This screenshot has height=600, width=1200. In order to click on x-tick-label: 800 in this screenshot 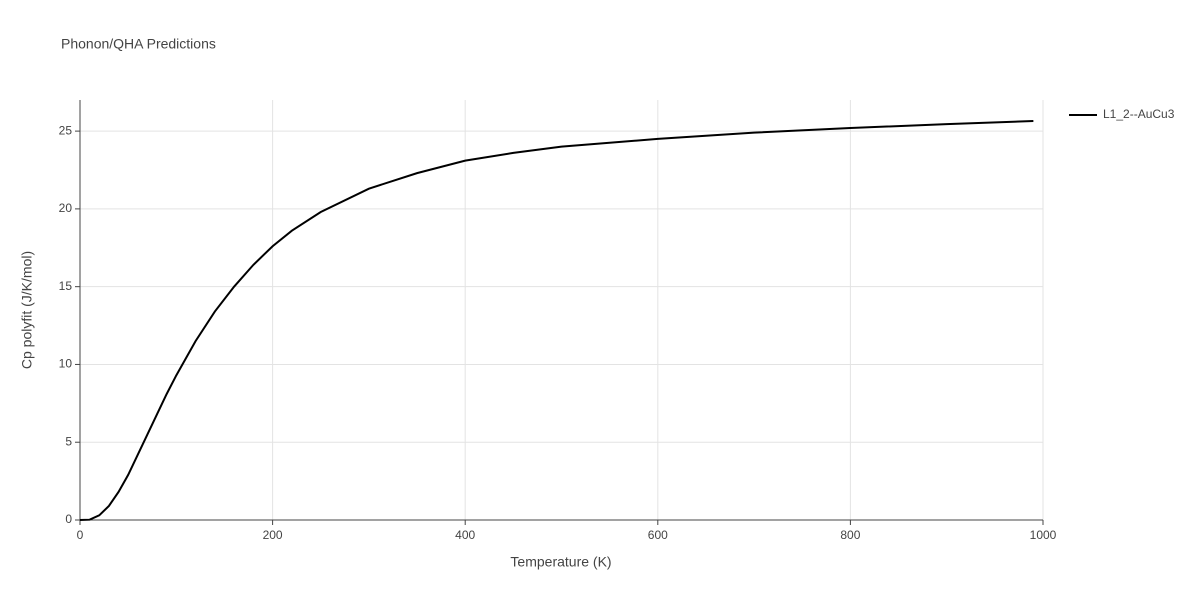, I will do `click(850, 535)`.